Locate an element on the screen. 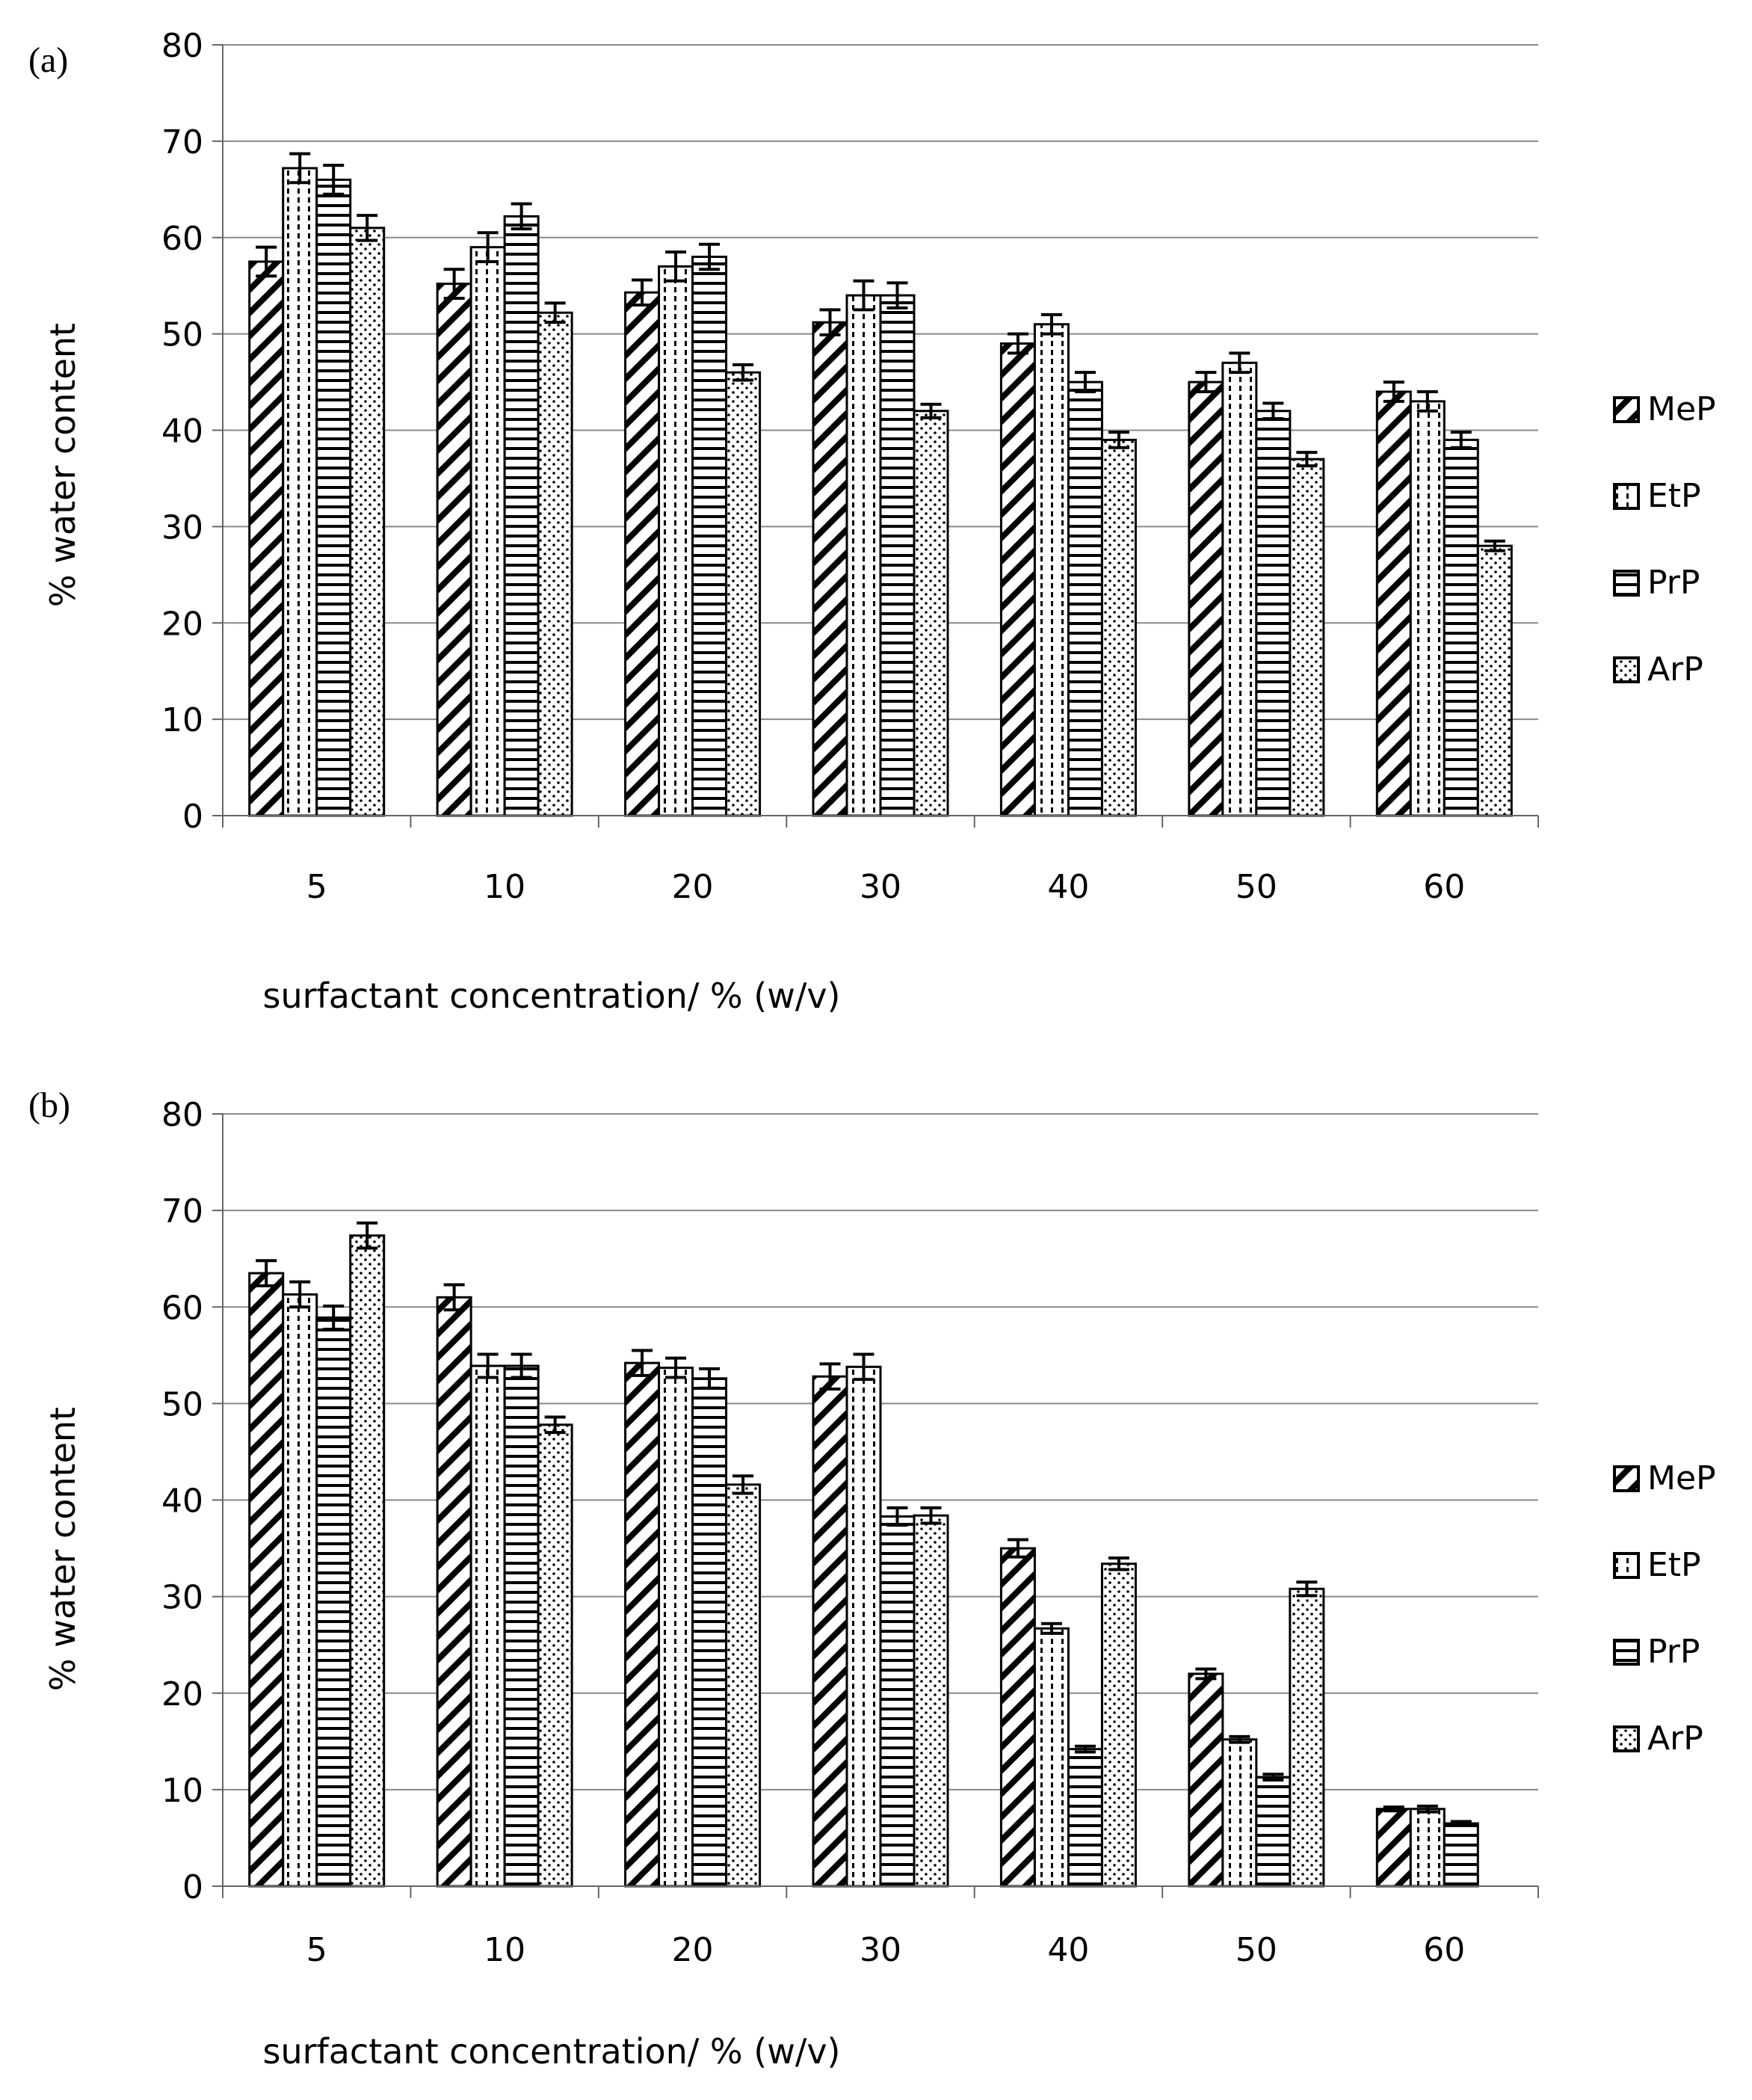 The image size is (1752, 2100). y-tick-label: 20 is located at coordinates (182, 1694).